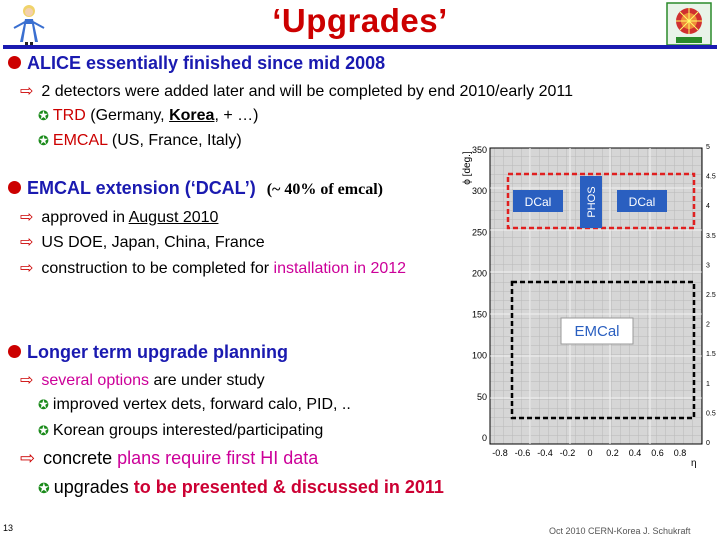 The width and height of the screenshot is (720, 540). What do you see at coordinates (169, 458) in the screenshot?
I see `line-concrete: ⇨ concrete plans require first HI data` at bounding box center [169, 458].